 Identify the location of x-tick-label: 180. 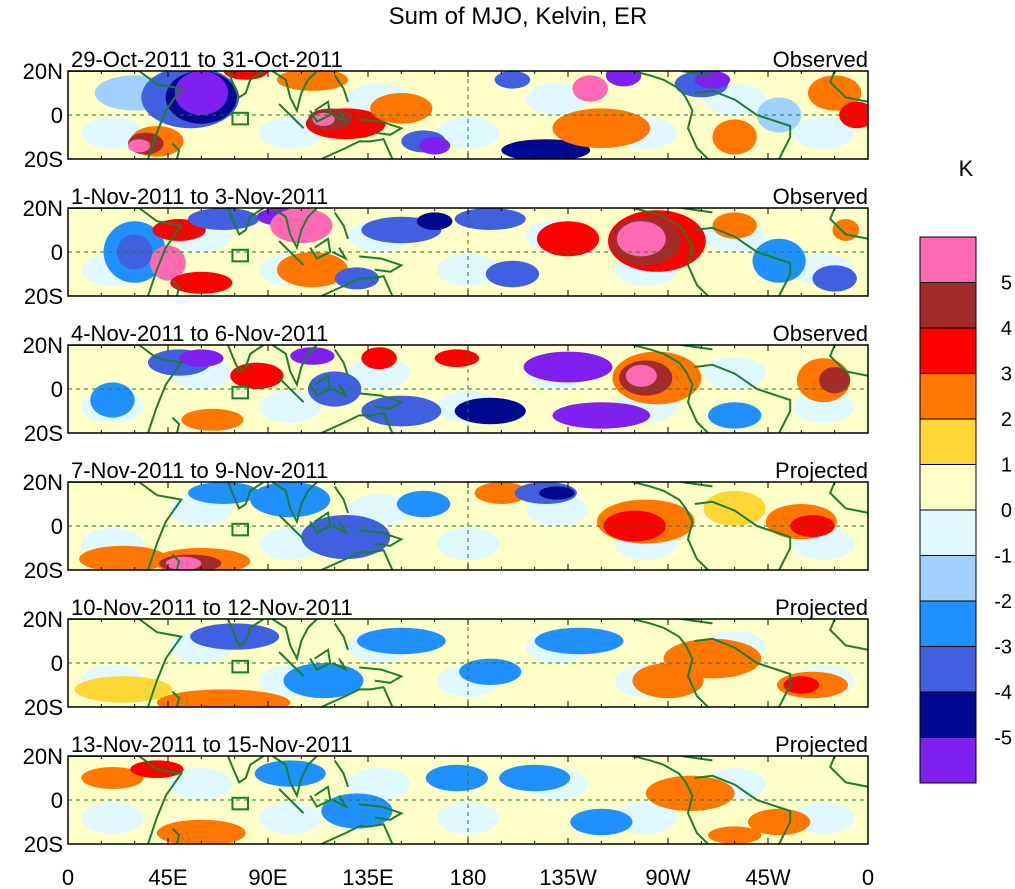
(468, 877).